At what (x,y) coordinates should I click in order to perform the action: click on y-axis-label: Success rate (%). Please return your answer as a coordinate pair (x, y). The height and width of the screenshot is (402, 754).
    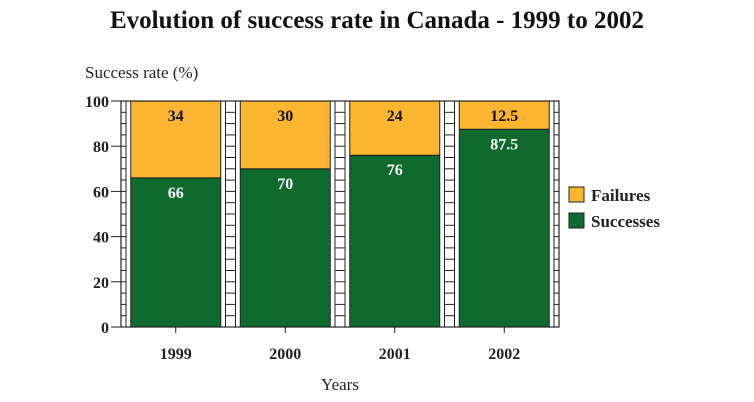
    Looking at the image, I should click on (141, 72).